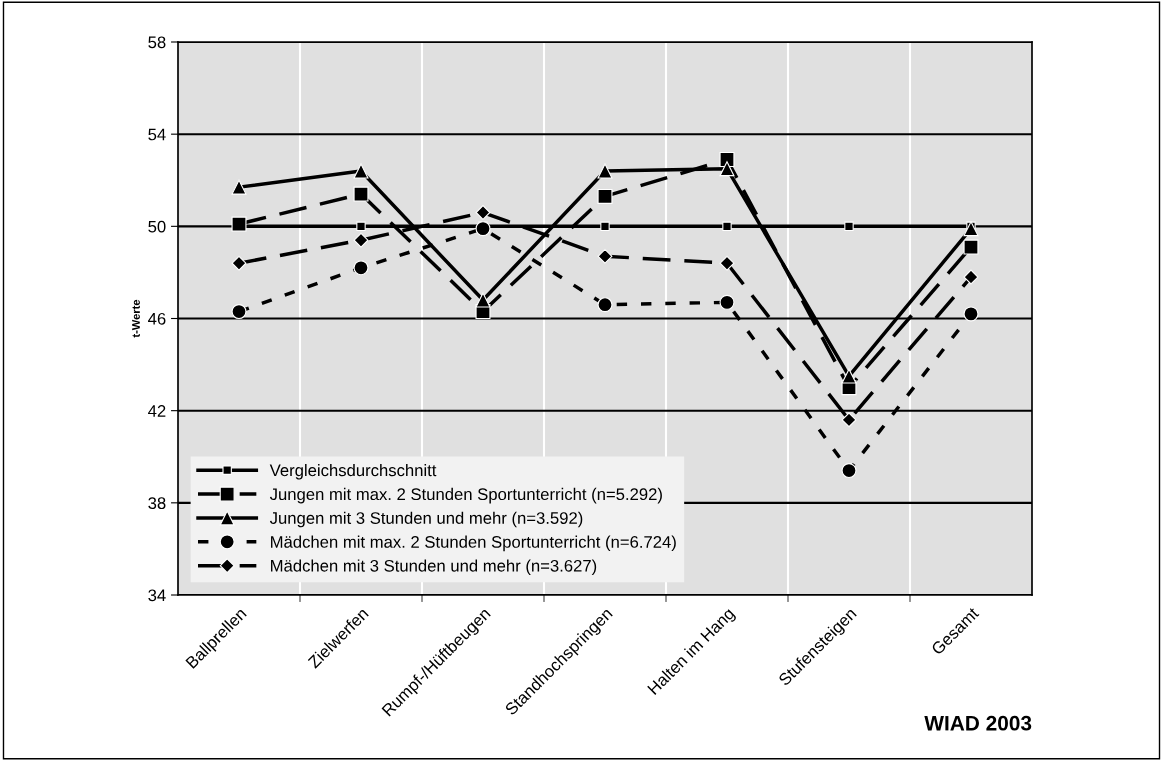  What do you see at coordinates (157, 595) in the screenshot?
I see `y-tick-label: 34` at bounding box center [157, 595].